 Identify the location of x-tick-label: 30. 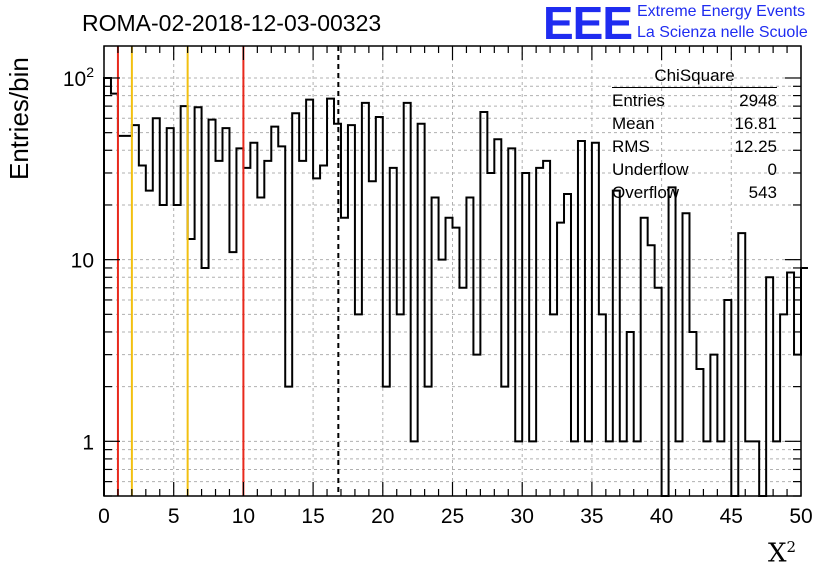
(522, 516).